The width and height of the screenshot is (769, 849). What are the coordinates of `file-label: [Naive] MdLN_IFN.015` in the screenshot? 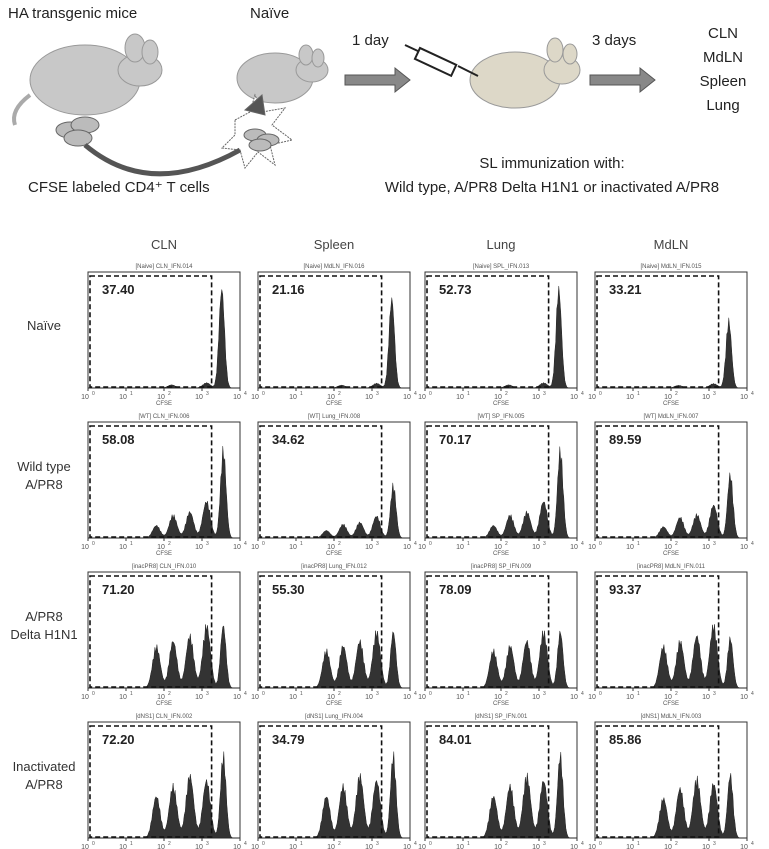 It's located at (671, 267).